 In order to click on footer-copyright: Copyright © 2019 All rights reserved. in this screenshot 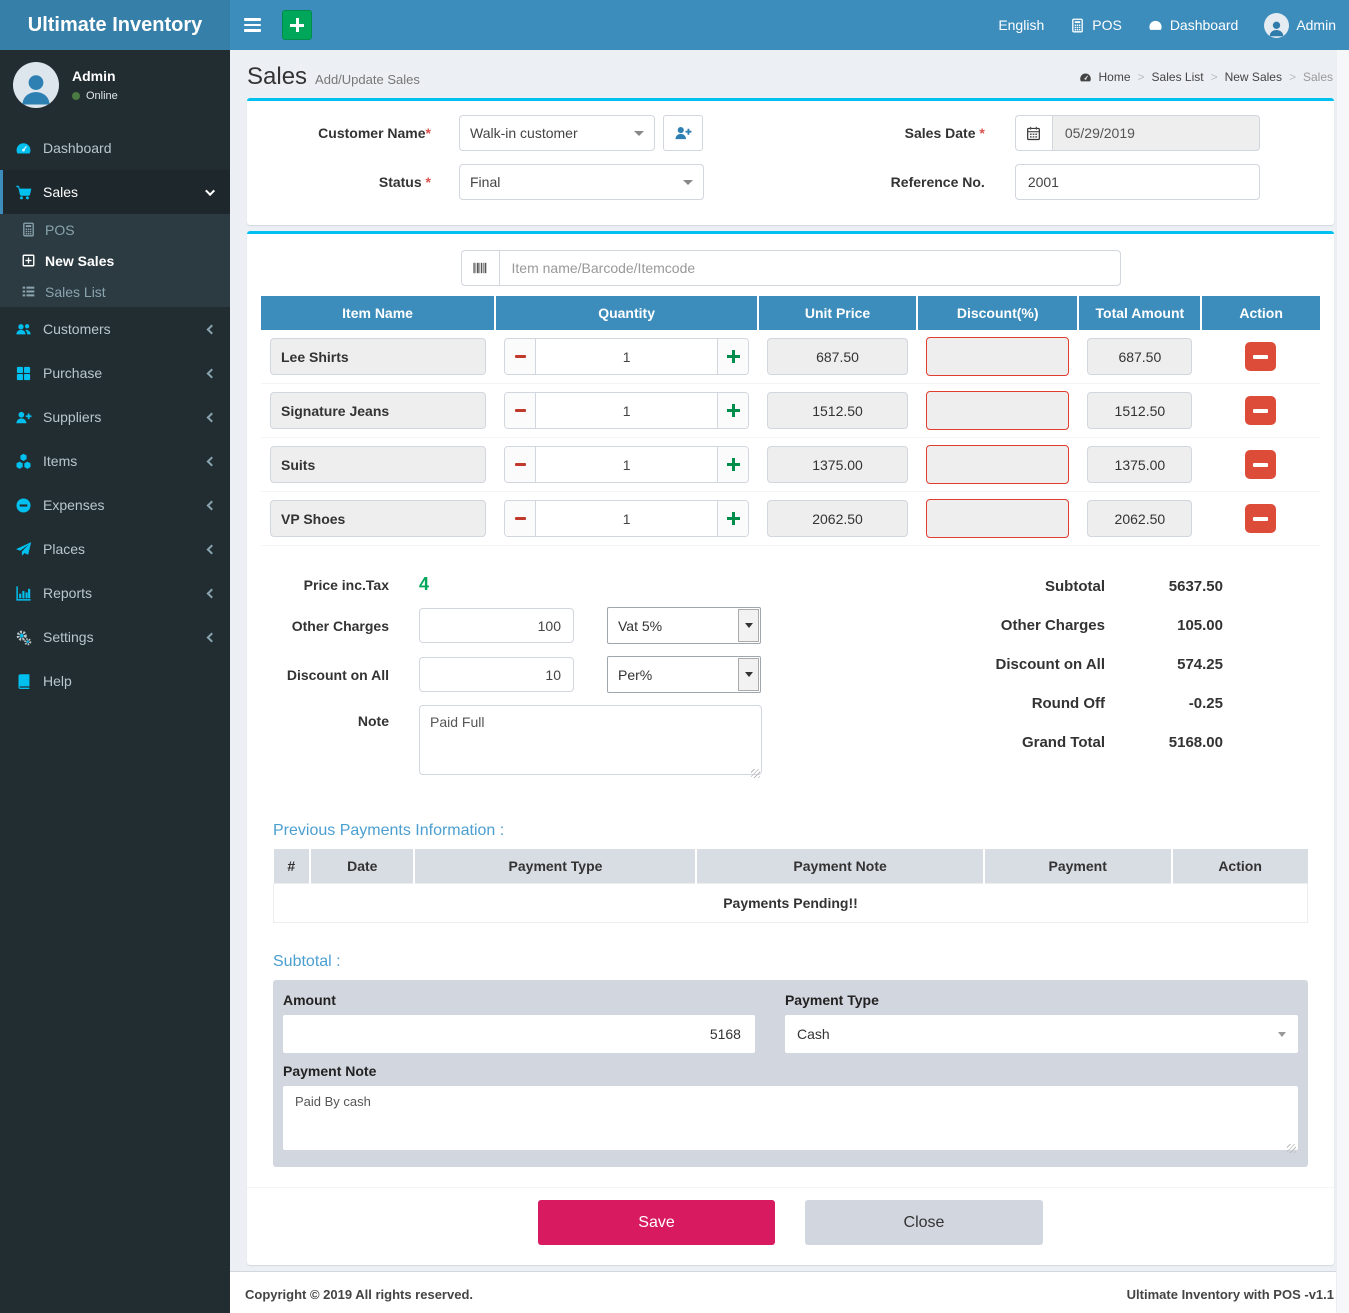, I will do `click(359, 1294)`.